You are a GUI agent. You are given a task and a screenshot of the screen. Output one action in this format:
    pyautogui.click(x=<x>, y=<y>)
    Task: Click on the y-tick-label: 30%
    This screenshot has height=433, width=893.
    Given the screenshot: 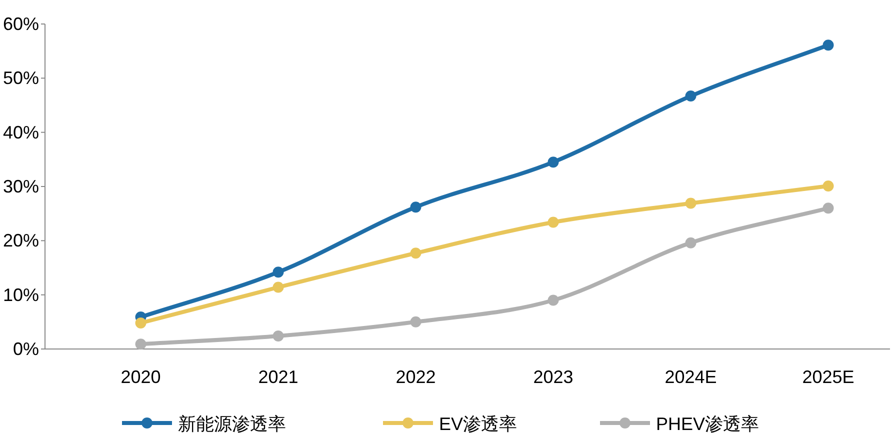 What is the action you would take?
    pyautogui.click(x=20, y=186)
    